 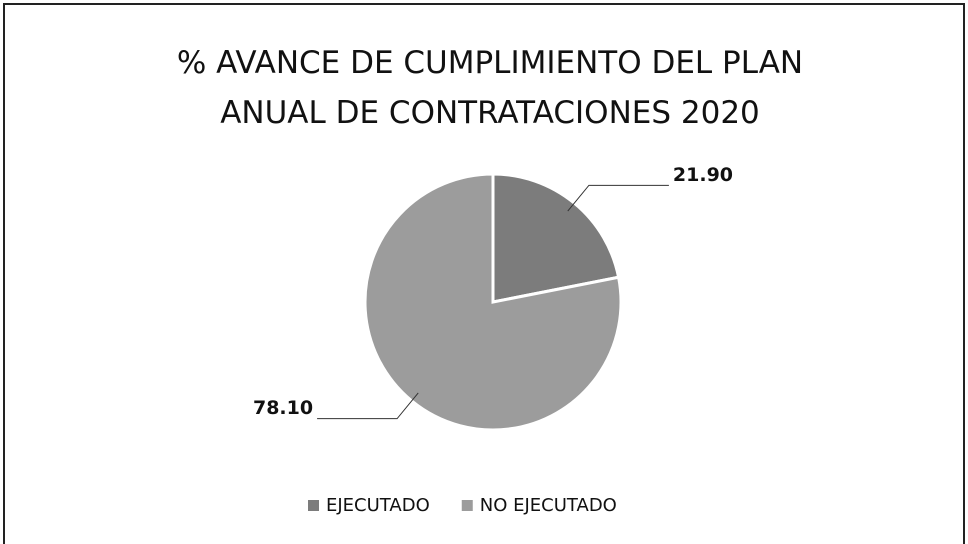 I want to click on legend-label: EJECUTADO, so click(x=378, y=505).